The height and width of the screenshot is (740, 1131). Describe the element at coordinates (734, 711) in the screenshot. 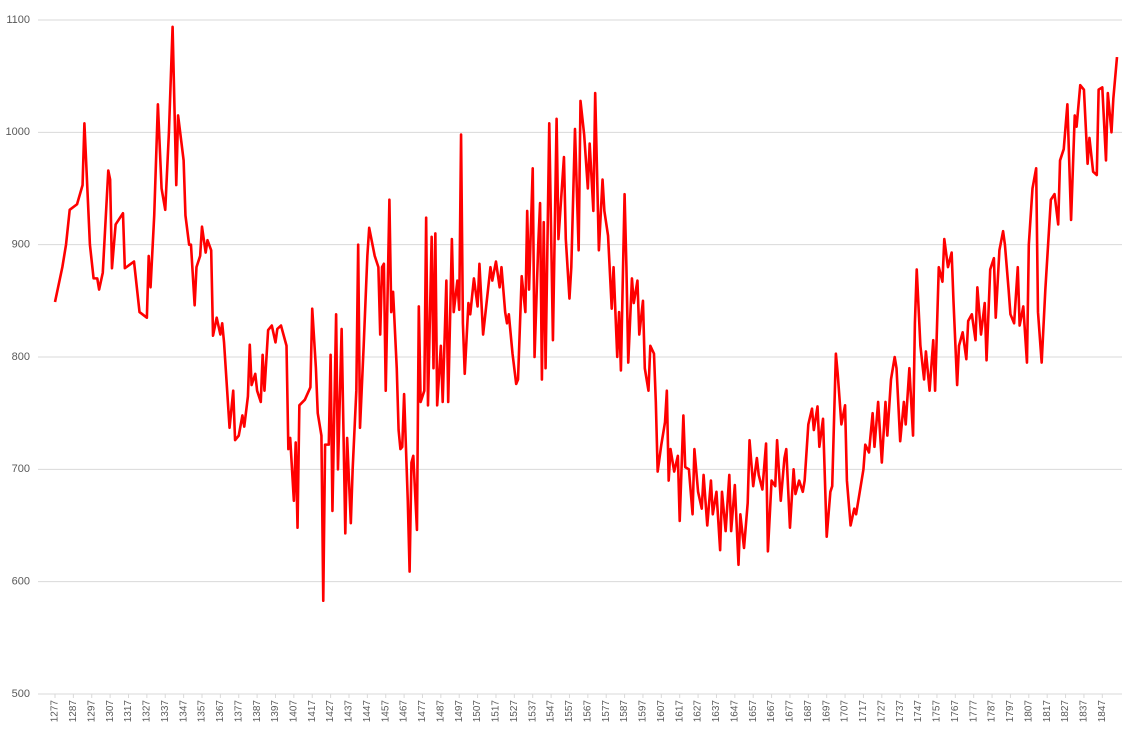

I see `x-tick-label: 1647` at that location.